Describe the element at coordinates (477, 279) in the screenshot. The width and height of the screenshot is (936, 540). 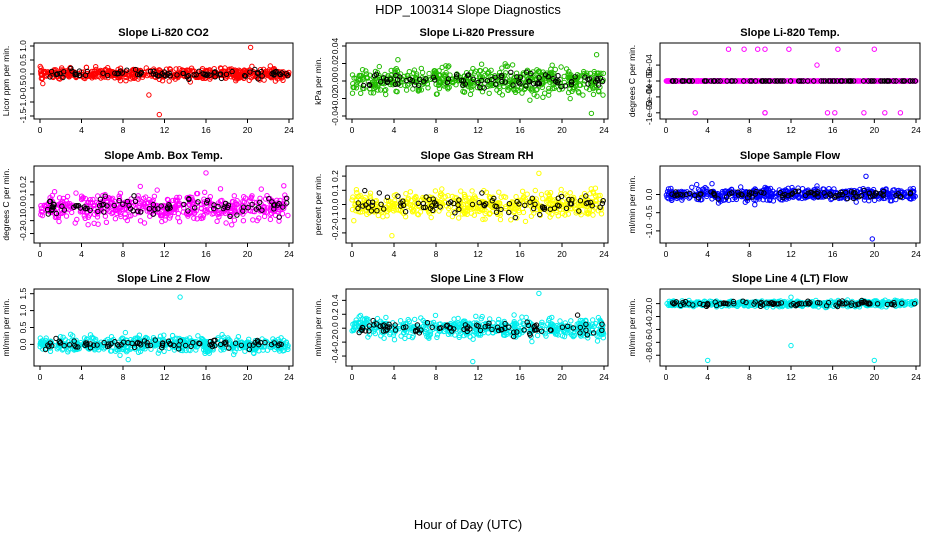
I see `panel-title: Slope Line 3 Flow` at that location.